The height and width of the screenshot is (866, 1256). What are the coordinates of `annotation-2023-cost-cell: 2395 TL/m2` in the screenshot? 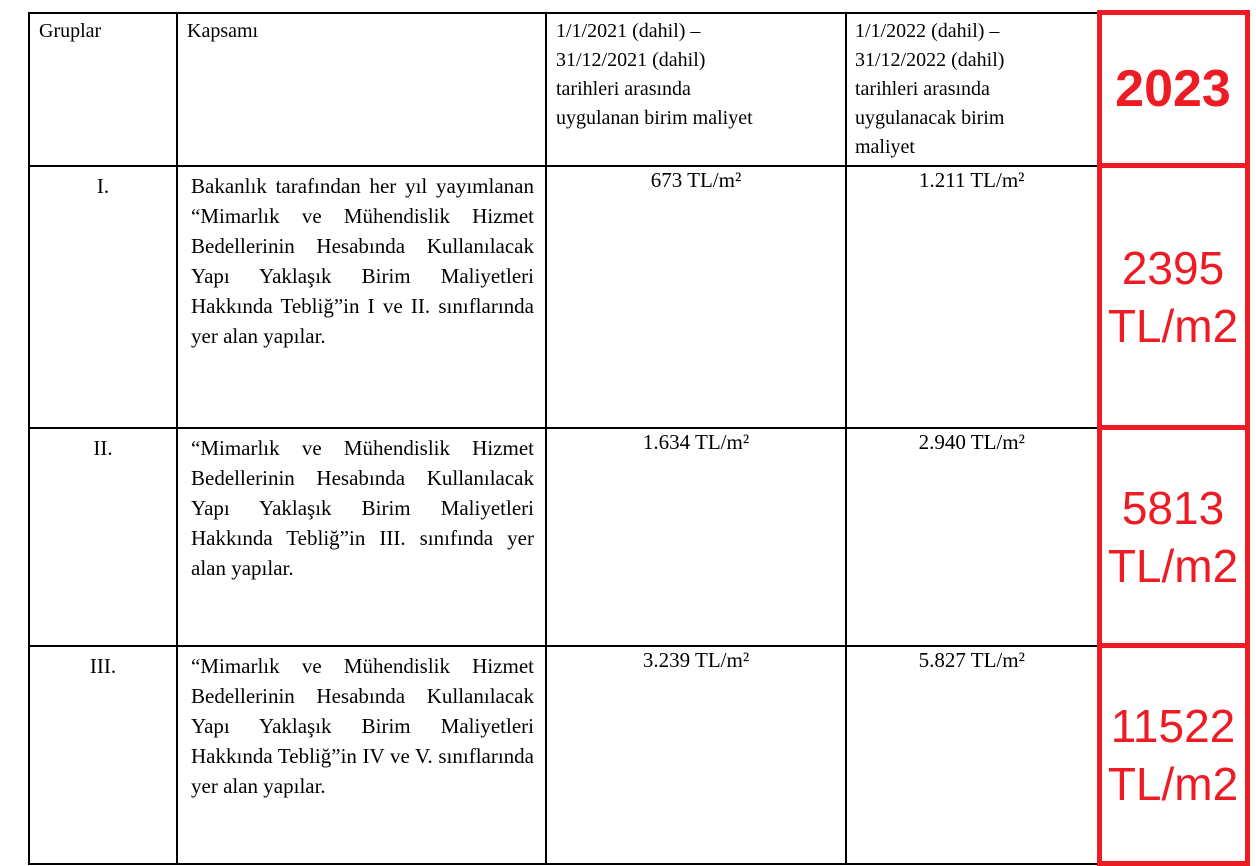 It's located at (1173, 296).